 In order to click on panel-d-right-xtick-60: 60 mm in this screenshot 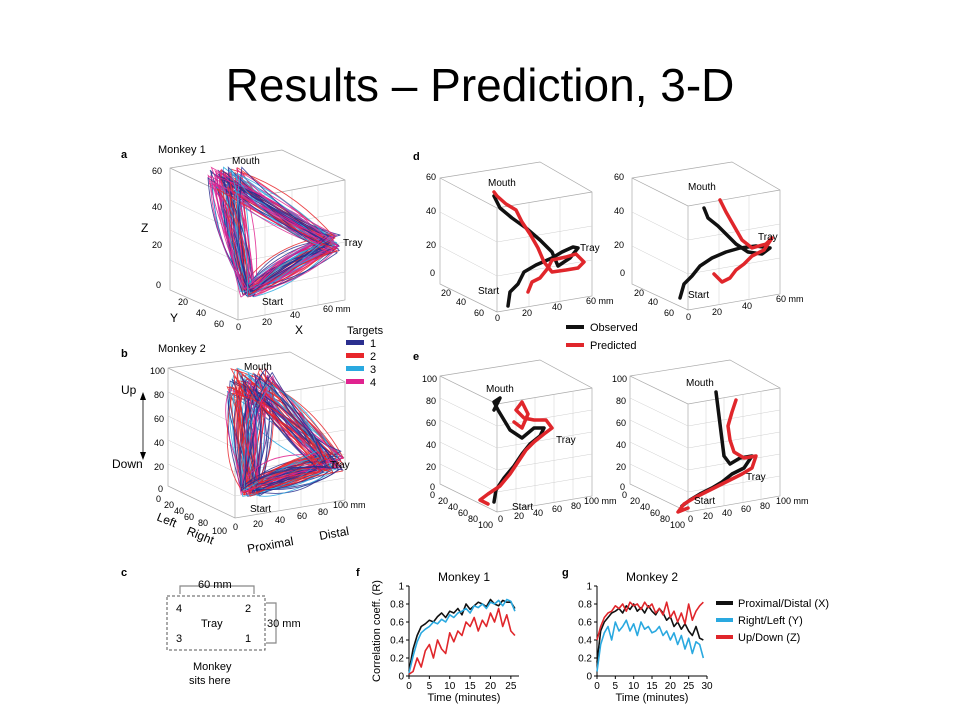, I will do `click(790, 299)`.